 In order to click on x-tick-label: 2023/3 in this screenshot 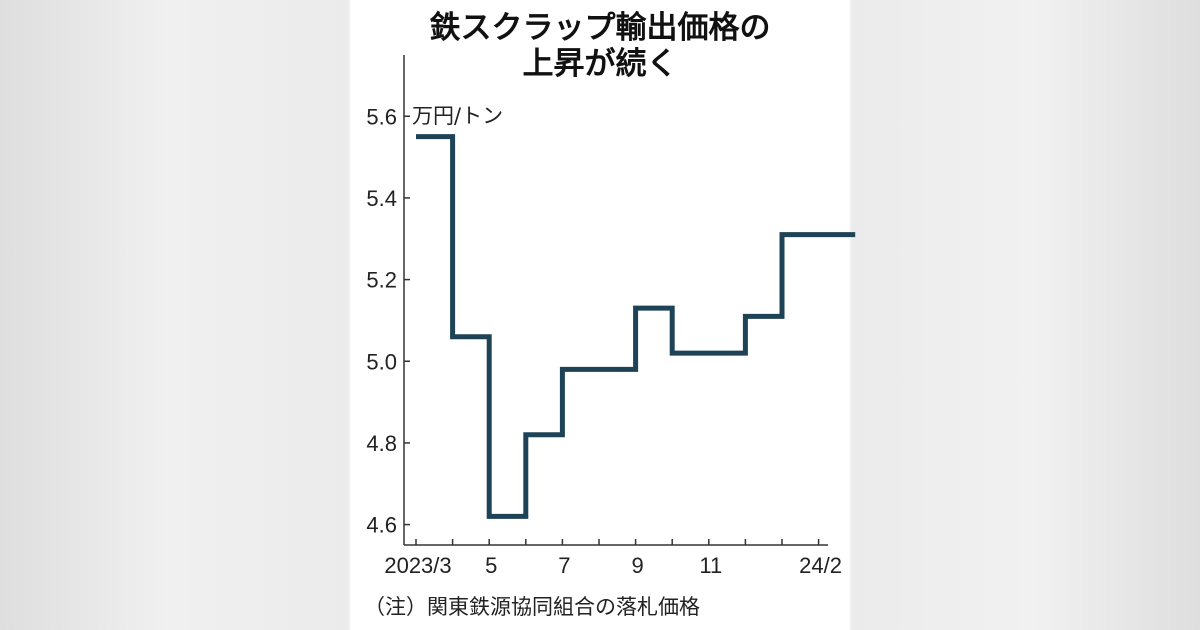, I will do `click(417, 565)`.